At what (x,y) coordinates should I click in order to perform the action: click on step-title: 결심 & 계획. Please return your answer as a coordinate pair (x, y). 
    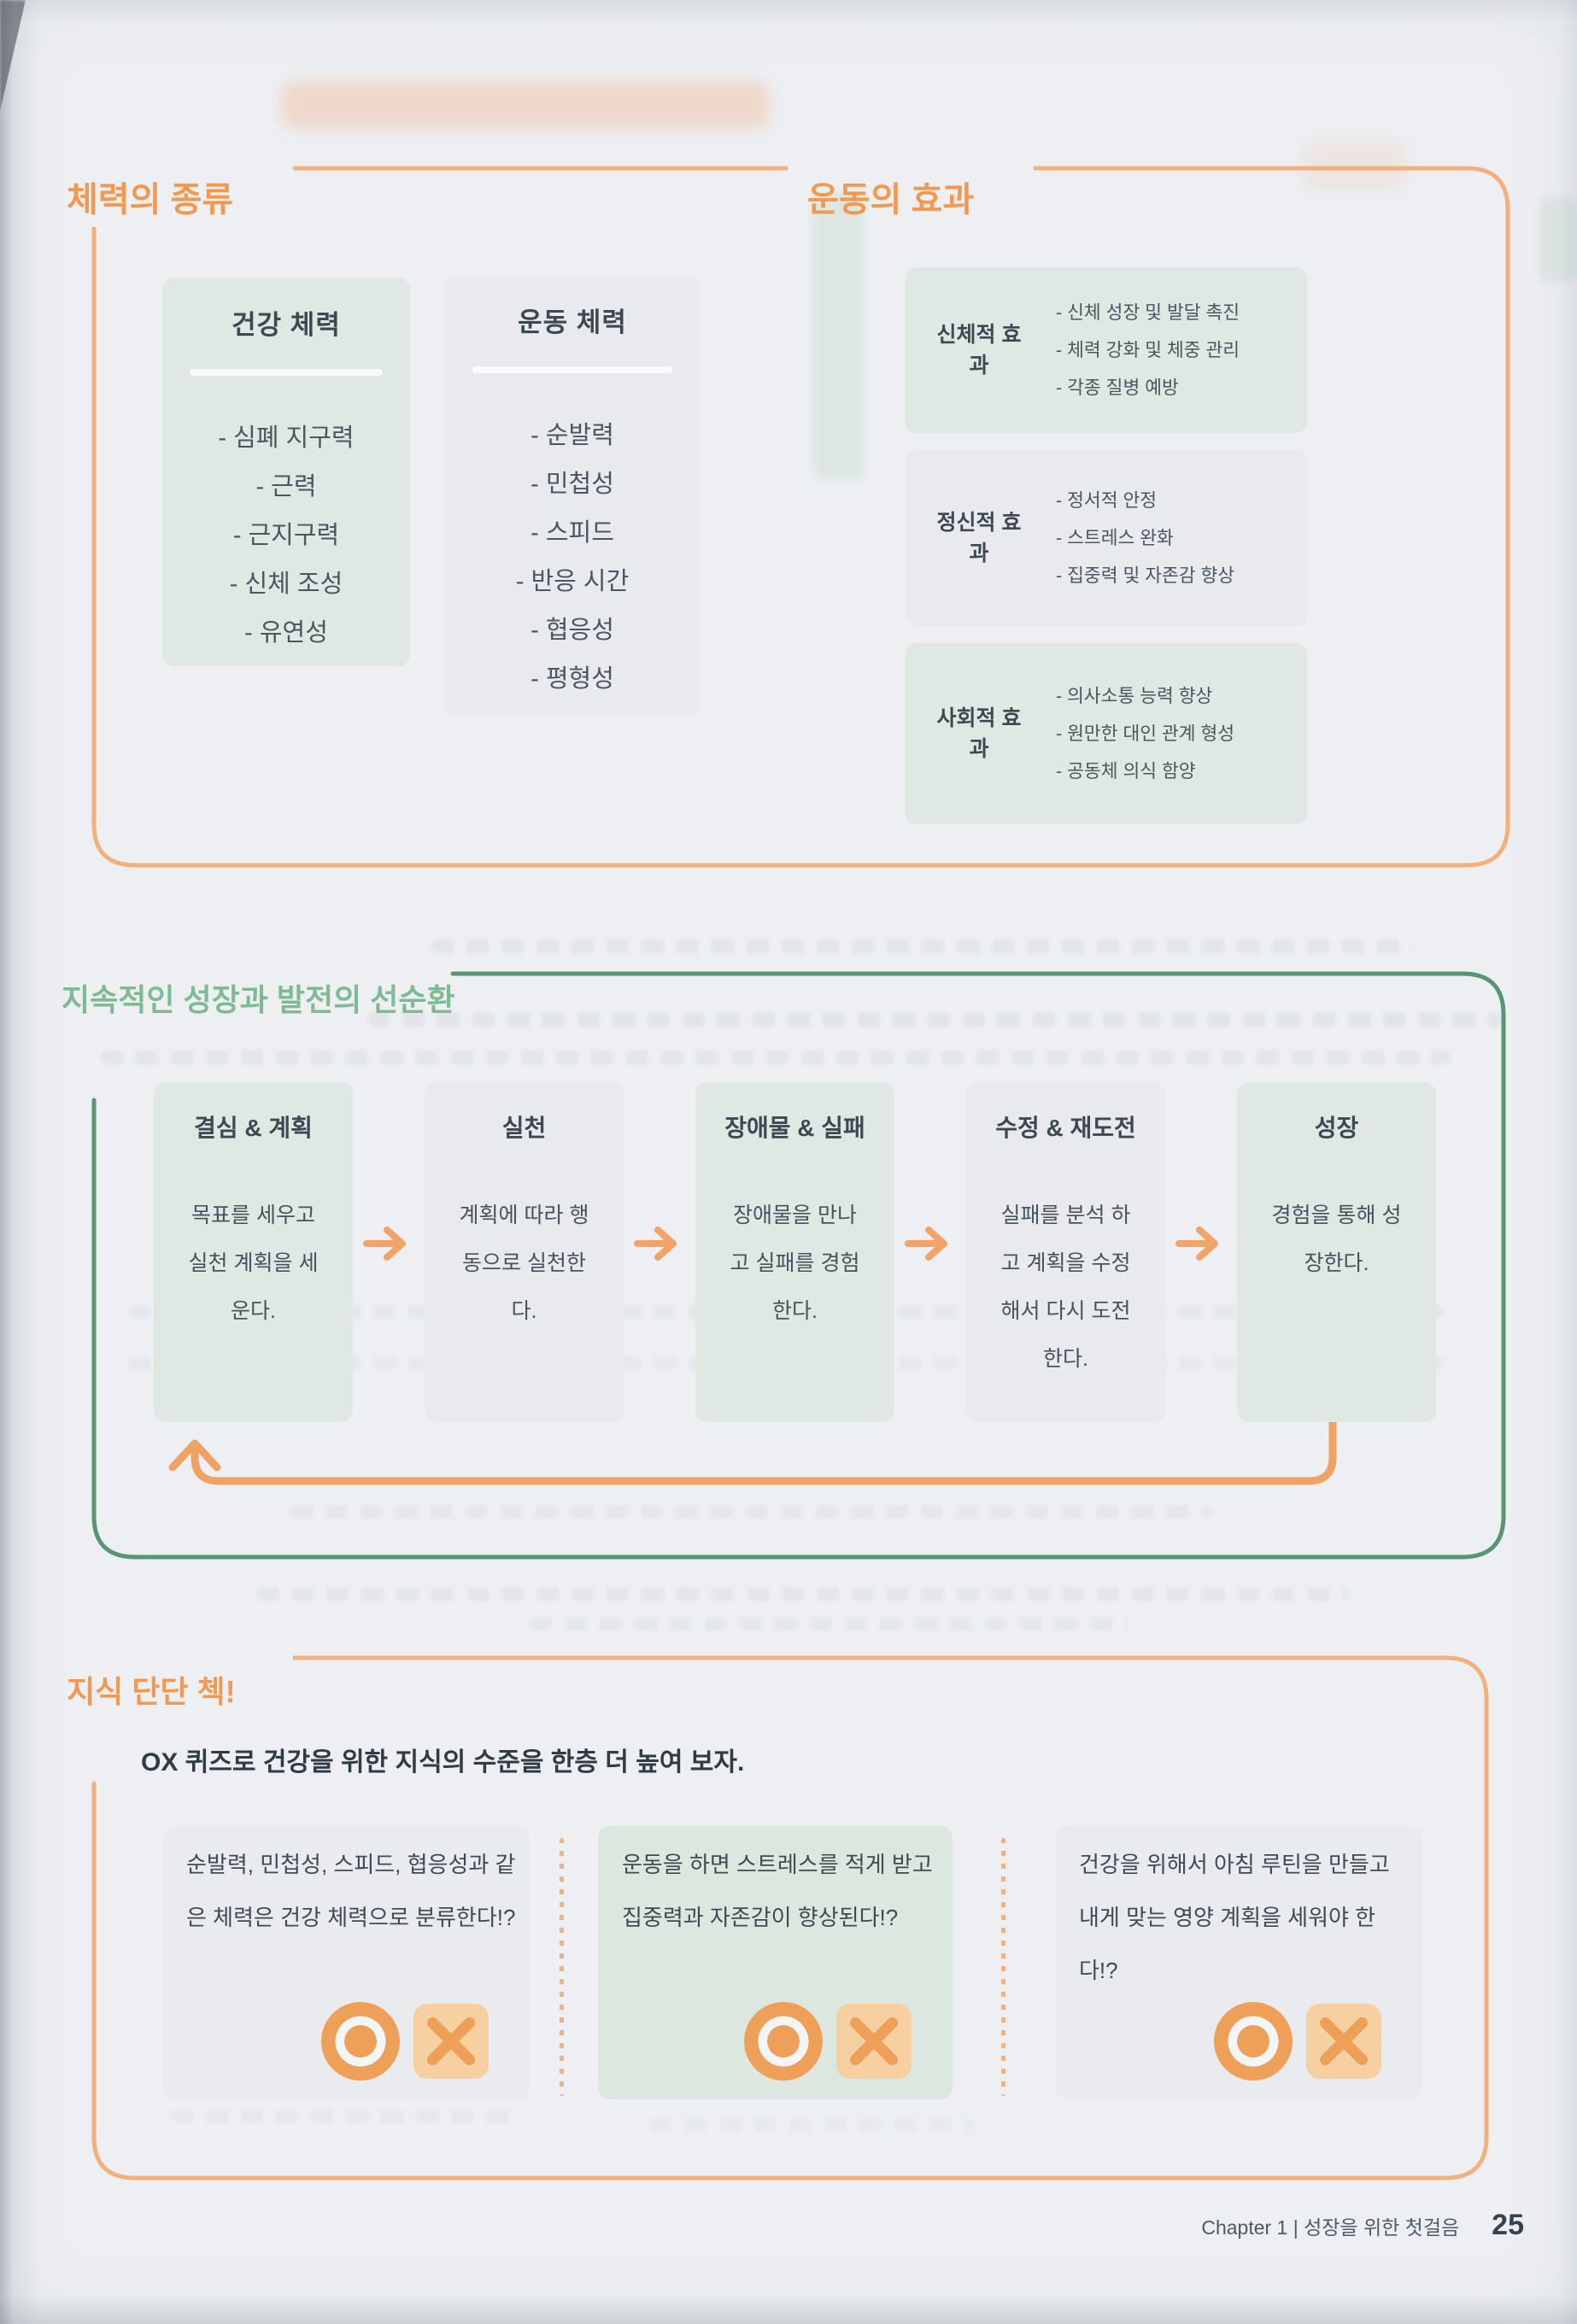
    Looking at the image, I should click on (253, 1128).